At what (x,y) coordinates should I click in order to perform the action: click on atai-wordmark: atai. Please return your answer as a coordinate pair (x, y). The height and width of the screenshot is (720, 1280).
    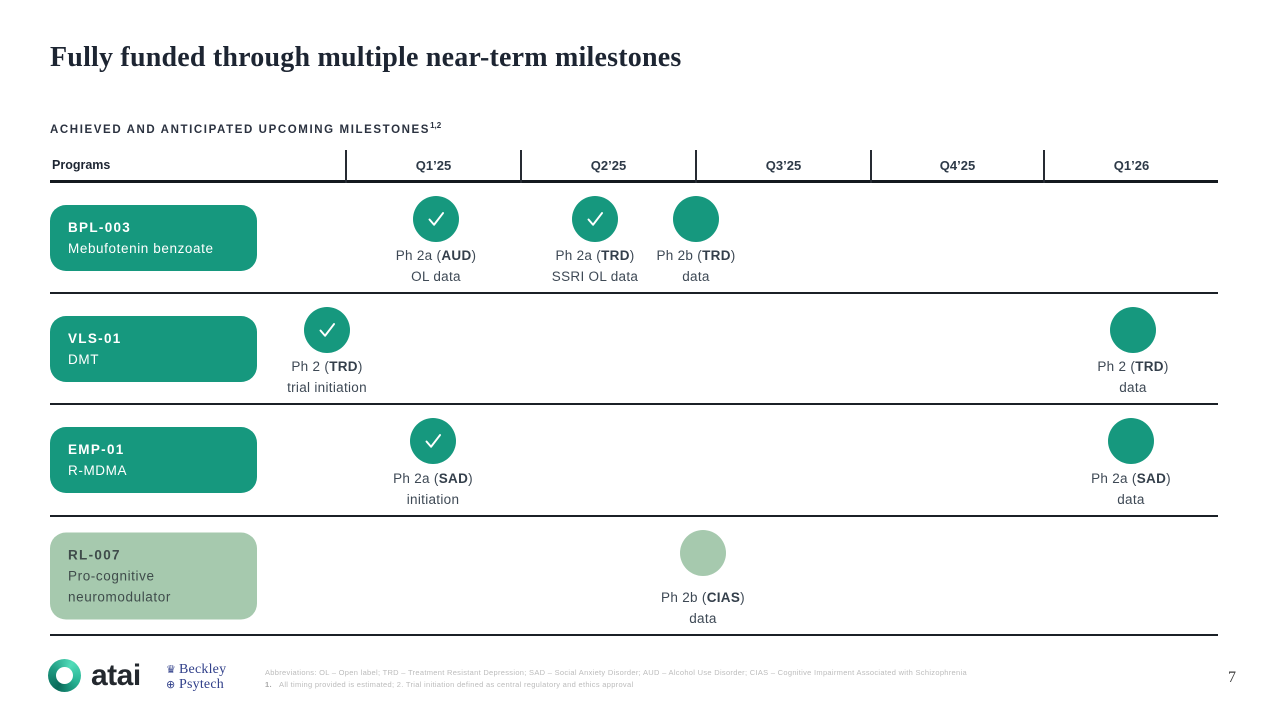
    Looking at the image, I should click on (116, 675).